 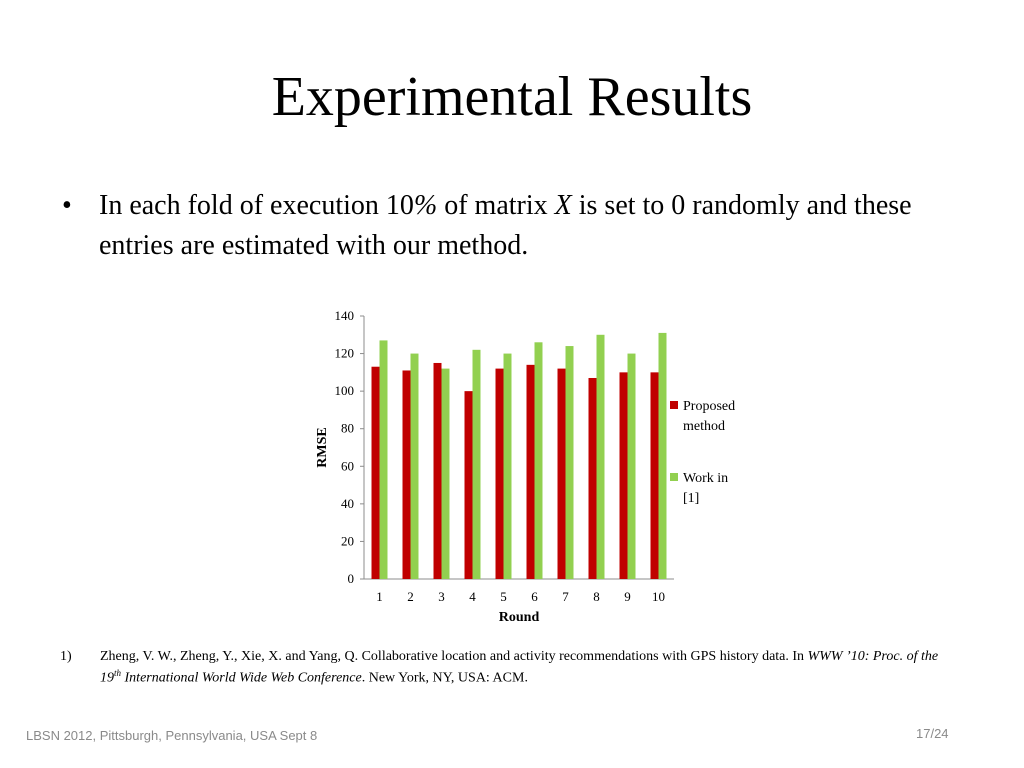 I want to click on y-axis-label: RMSE, so click(x=322, y=447).